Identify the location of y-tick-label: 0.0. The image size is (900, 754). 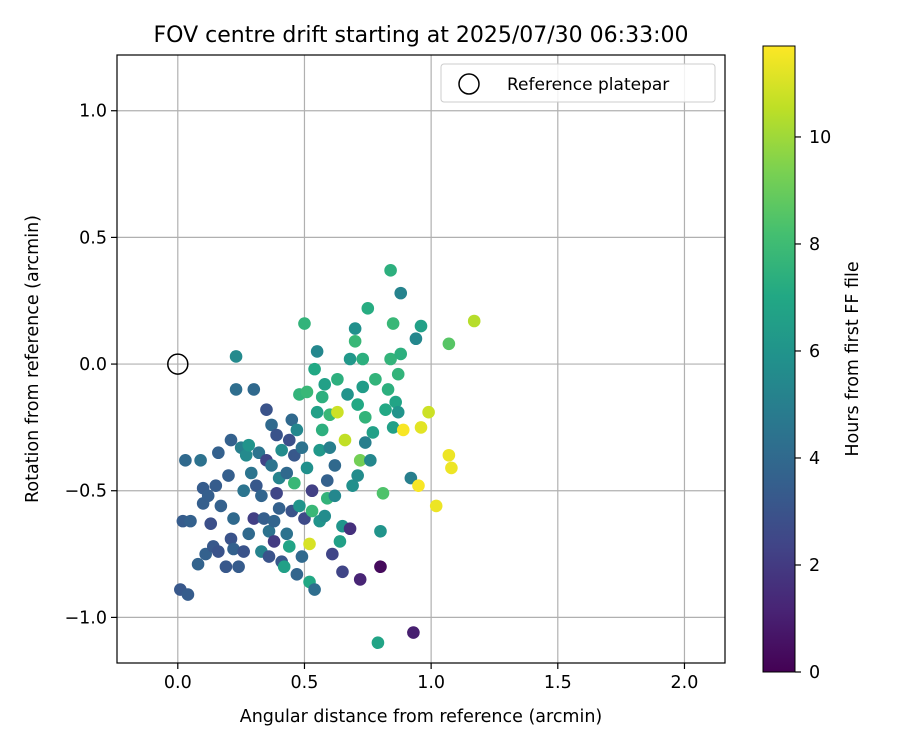
(93, 365).